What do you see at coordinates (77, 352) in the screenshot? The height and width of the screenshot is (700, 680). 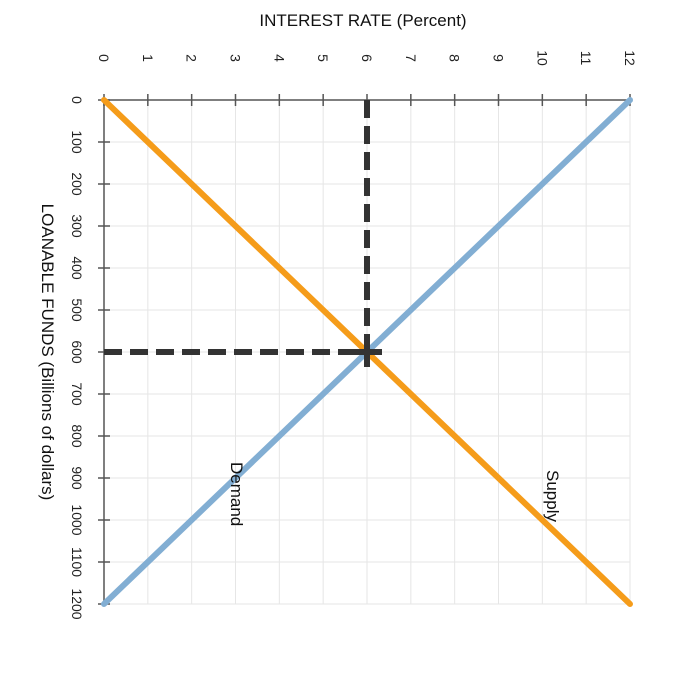 I see `funds-tick-label: 600` at bounding box center [77, 352].